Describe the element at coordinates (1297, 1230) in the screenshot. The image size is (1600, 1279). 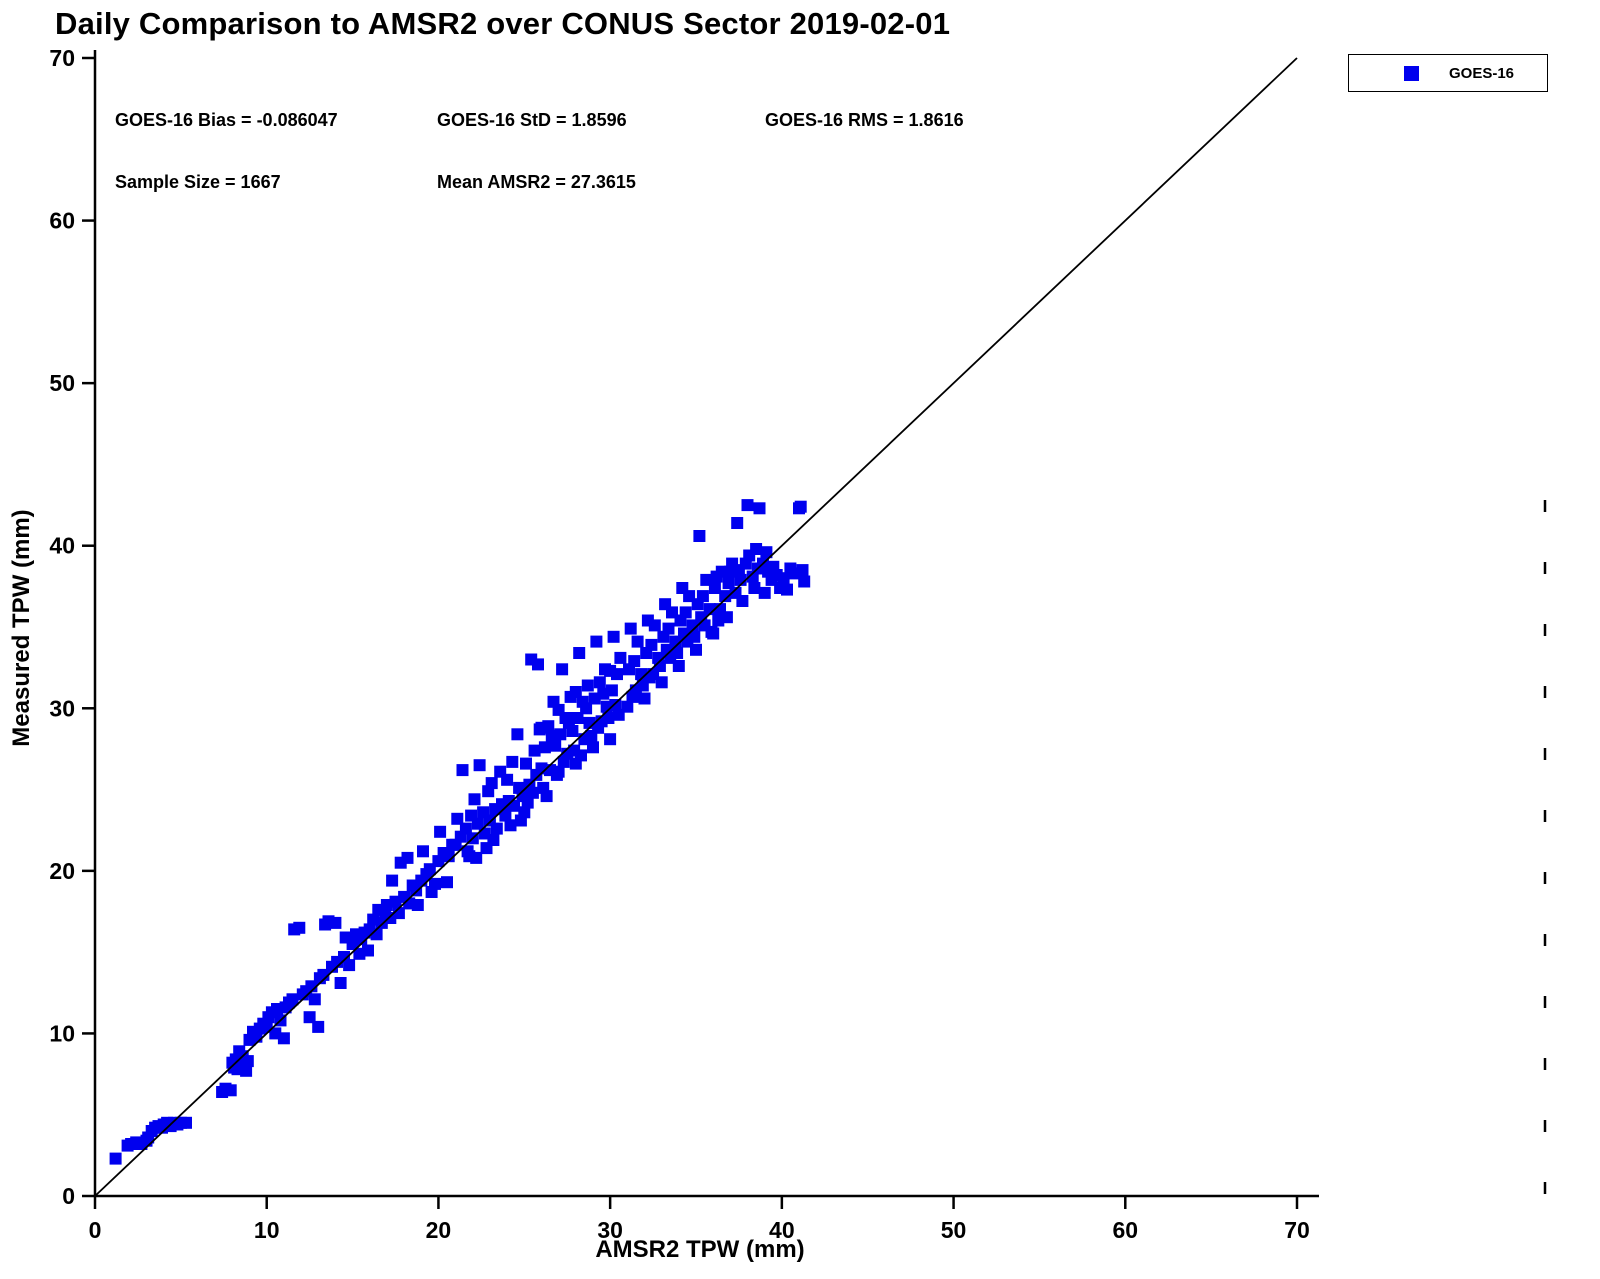
I see `x-tick-label: 70` at that location.